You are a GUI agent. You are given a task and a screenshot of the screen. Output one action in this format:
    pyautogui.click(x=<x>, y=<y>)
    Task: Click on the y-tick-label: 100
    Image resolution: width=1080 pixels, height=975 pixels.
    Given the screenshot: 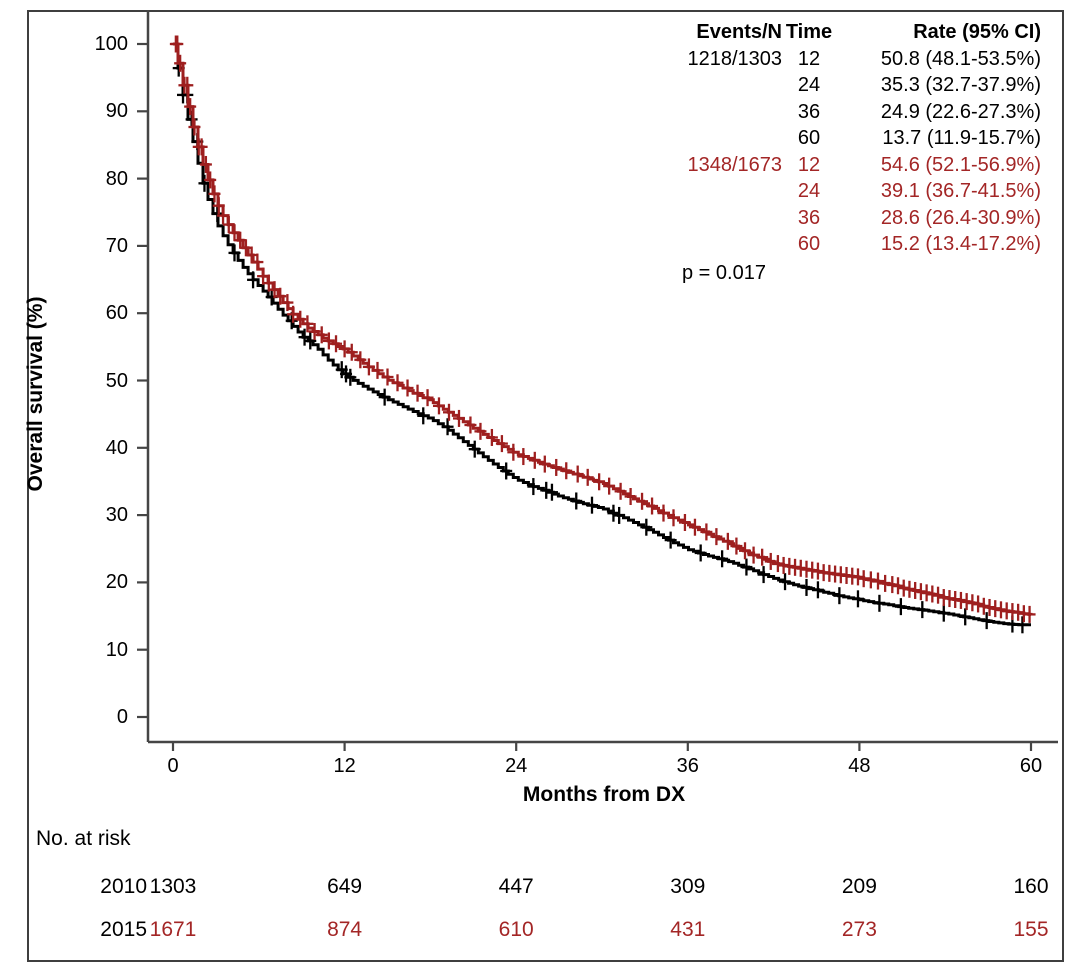 What is the action you would take?
    pyautogui.click(x=111, y=44)
    